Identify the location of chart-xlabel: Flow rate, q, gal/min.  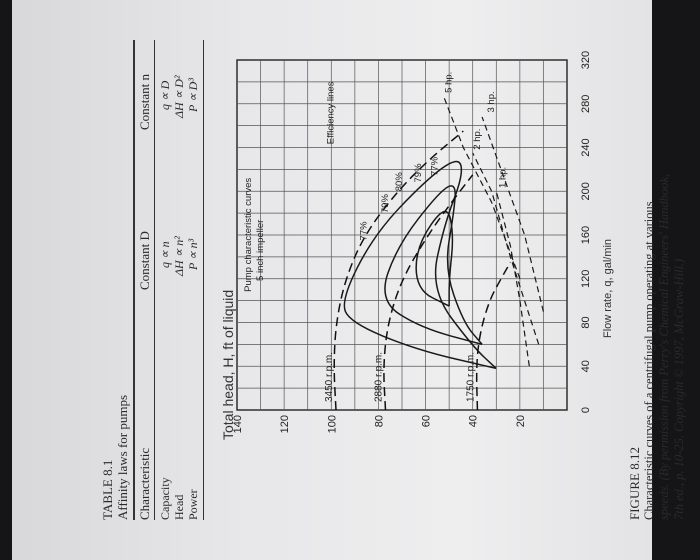
(608, 288).